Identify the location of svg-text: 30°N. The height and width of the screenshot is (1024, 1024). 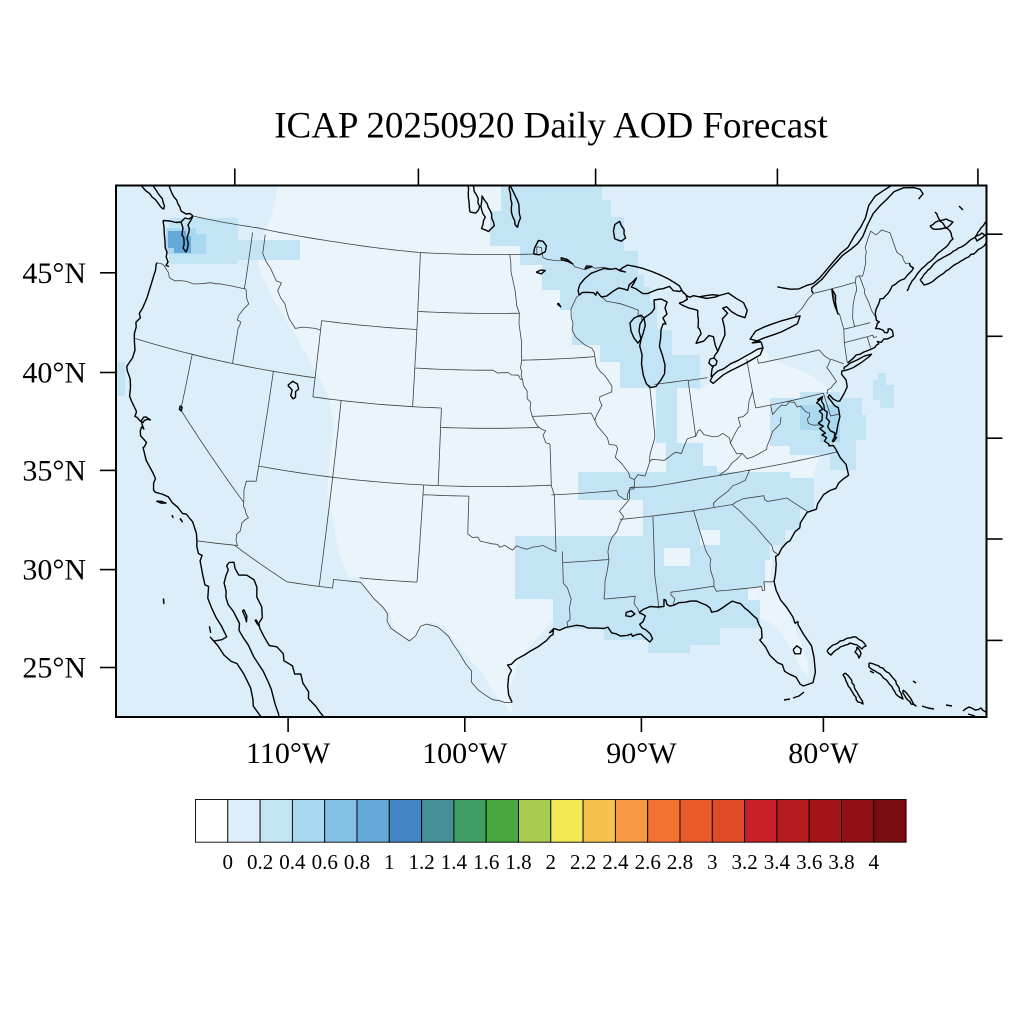
(54, 570).